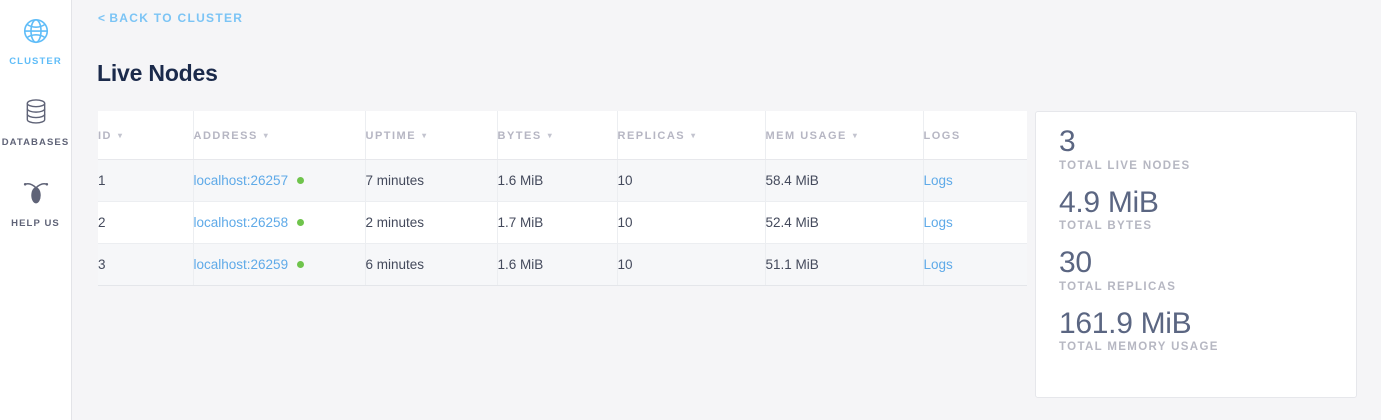 This screenshot has width=1381, height=420. I want to click on stat-total-live-nodes-value: 3, so click(1067, 141).